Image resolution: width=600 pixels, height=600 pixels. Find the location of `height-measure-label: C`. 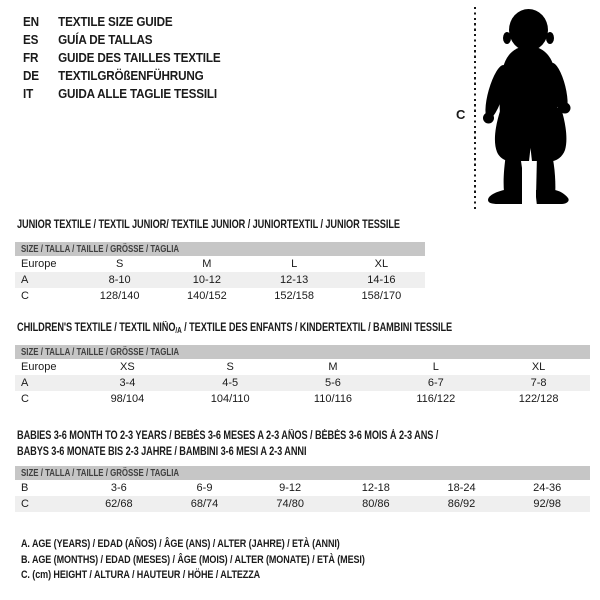

height-measure-label: C is located at coordinates (461, 114).